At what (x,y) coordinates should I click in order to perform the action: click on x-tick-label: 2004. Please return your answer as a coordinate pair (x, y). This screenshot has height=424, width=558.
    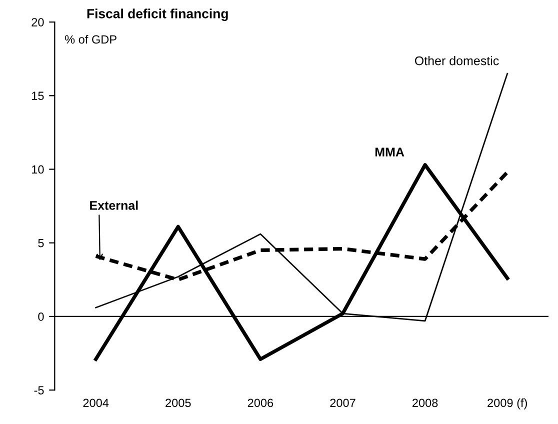
    Looking at the image, I should click on (96, 403).